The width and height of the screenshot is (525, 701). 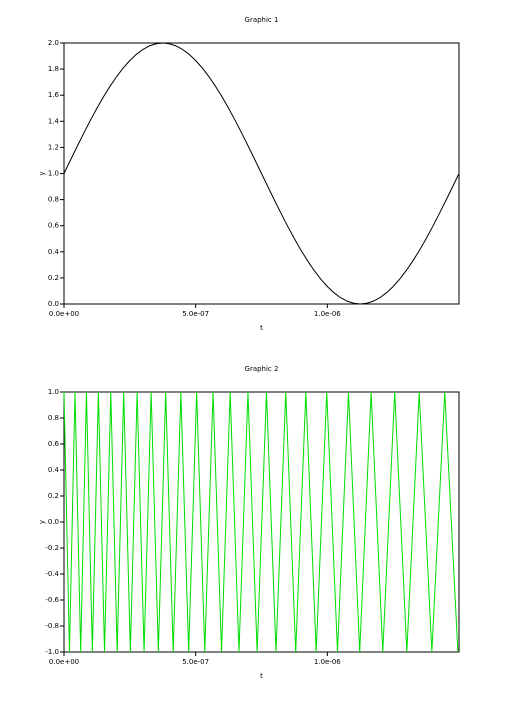 I want to click on y-tick-label: 1.2, so click(x=53, y=147).